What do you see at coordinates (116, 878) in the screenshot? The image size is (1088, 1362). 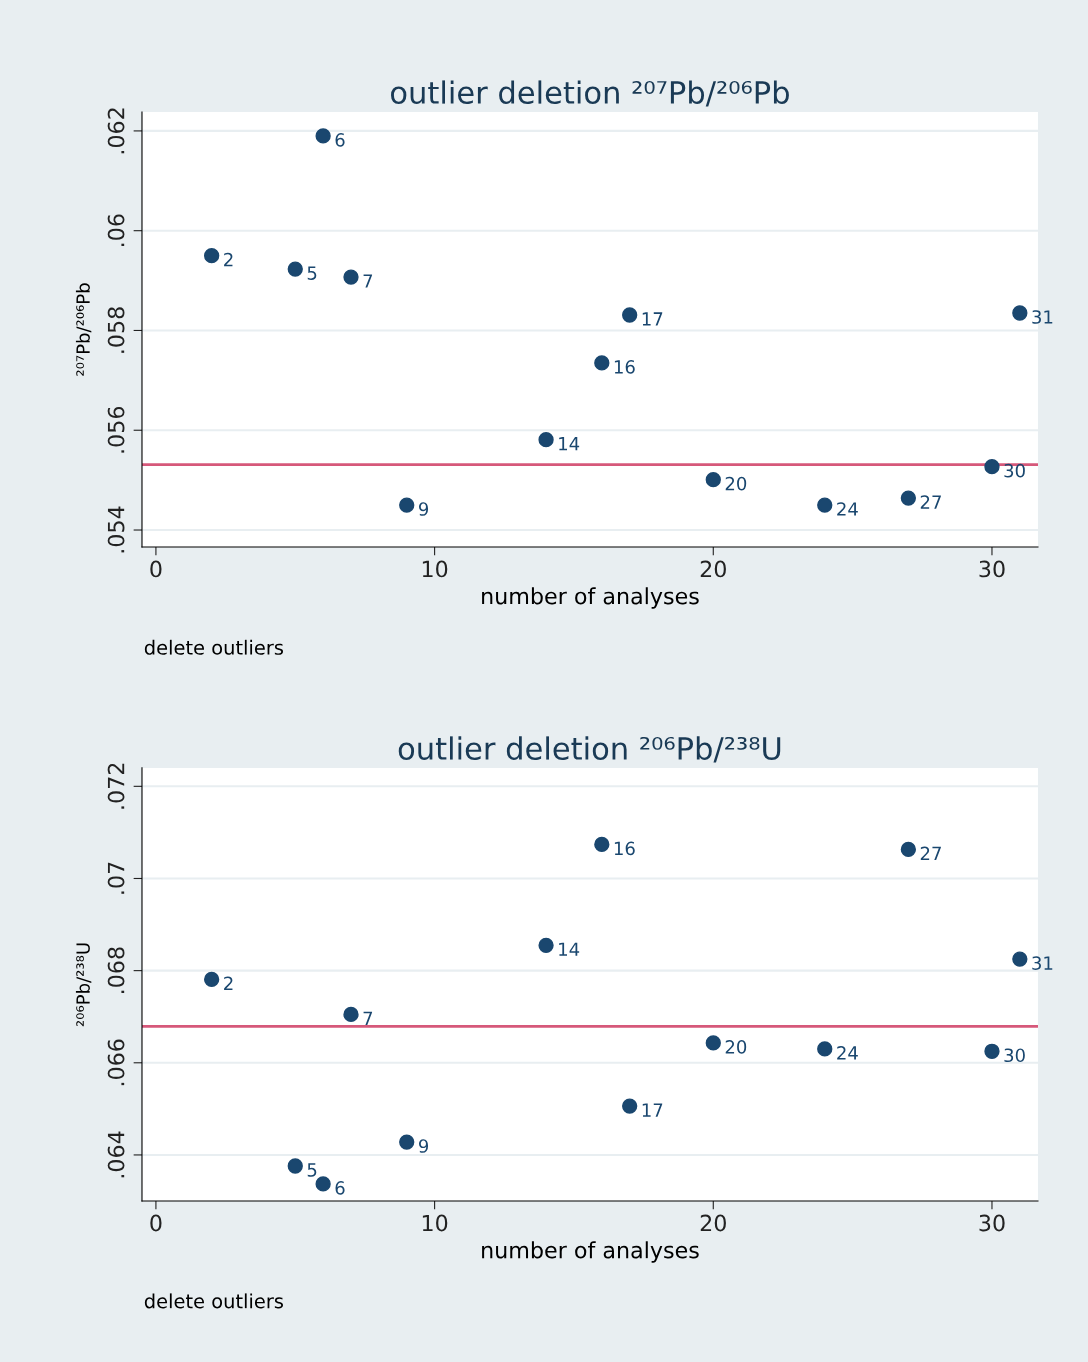 I see `y-tick-label: .07` at bounding box center [116, 878].